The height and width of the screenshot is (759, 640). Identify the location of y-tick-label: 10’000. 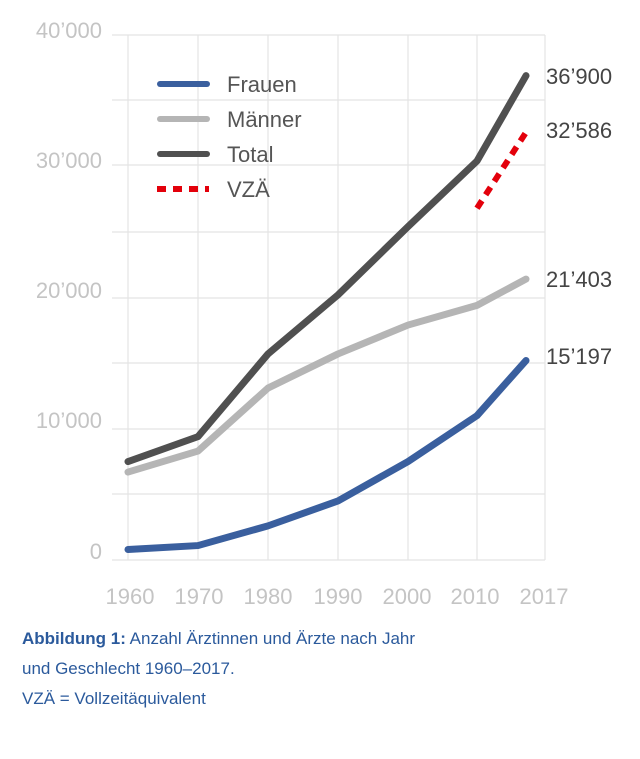
(69, 420).